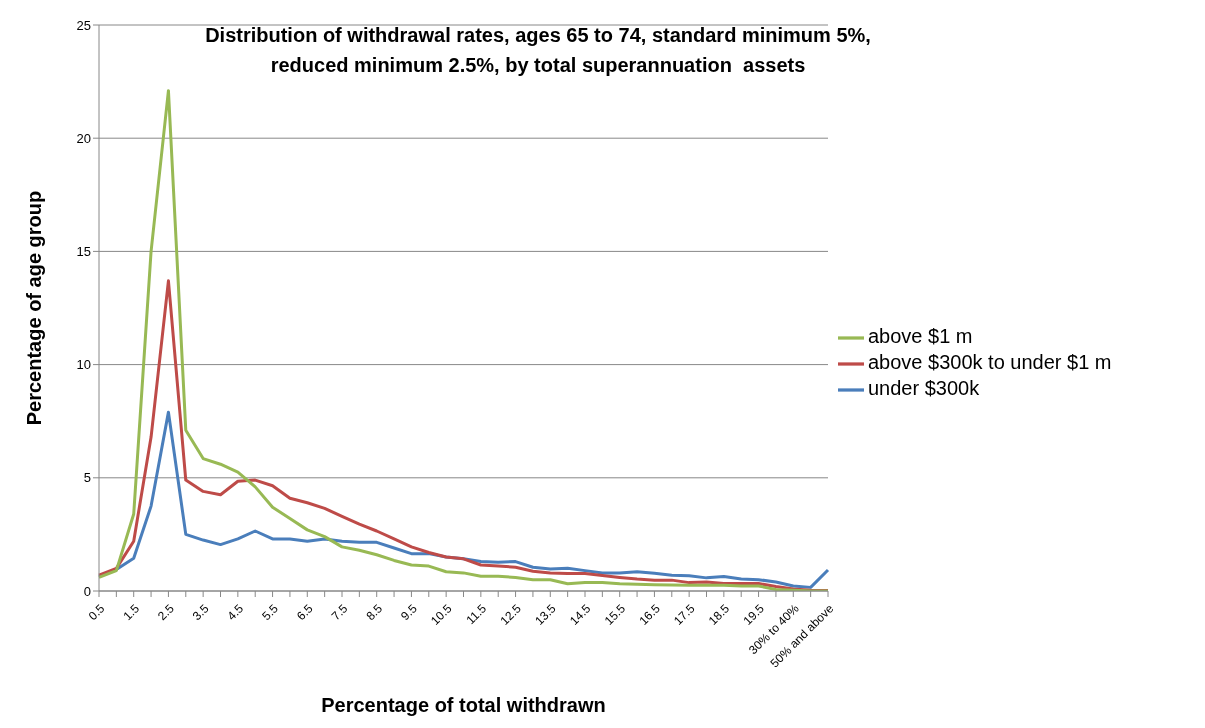  What do you see at coordinates (924, 388) in the screenshot?
I see `legend-label: under $300k` at bounding box center [924, 388].